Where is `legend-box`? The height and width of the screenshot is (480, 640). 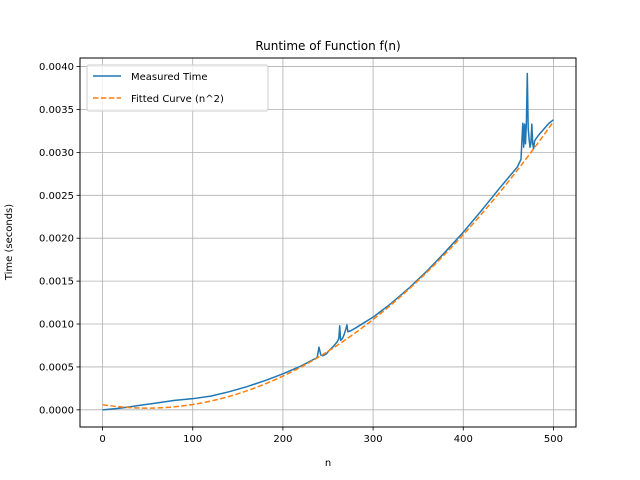 legend-box is located at coordinates (177, 88).